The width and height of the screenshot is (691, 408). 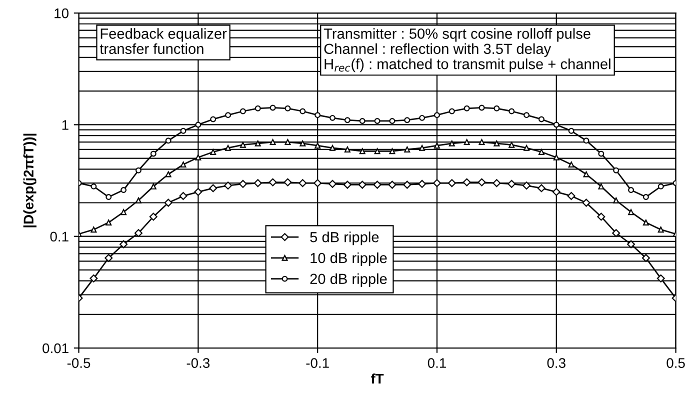 What do you see at coordinates (163, 41) in the screenshot?
I see `annotation: Feedback equalizer transfer function` at bounding box center [163, 41].